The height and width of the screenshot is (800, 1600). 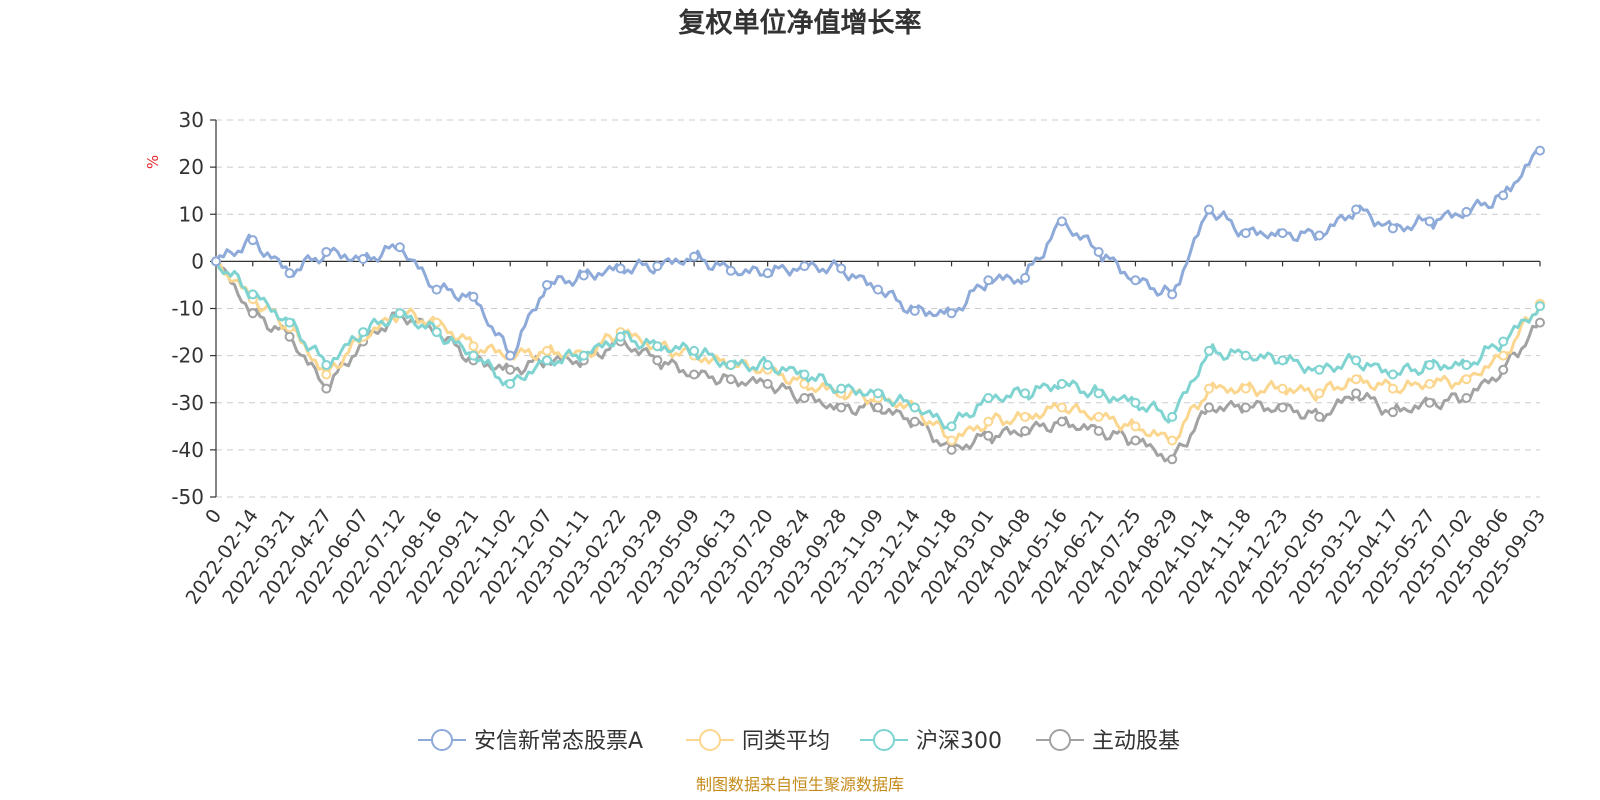 What do you see at coordinates (758, 741) in the screenshot?
I see `legend-item: 同类平均` at bounding box center [758, 741].